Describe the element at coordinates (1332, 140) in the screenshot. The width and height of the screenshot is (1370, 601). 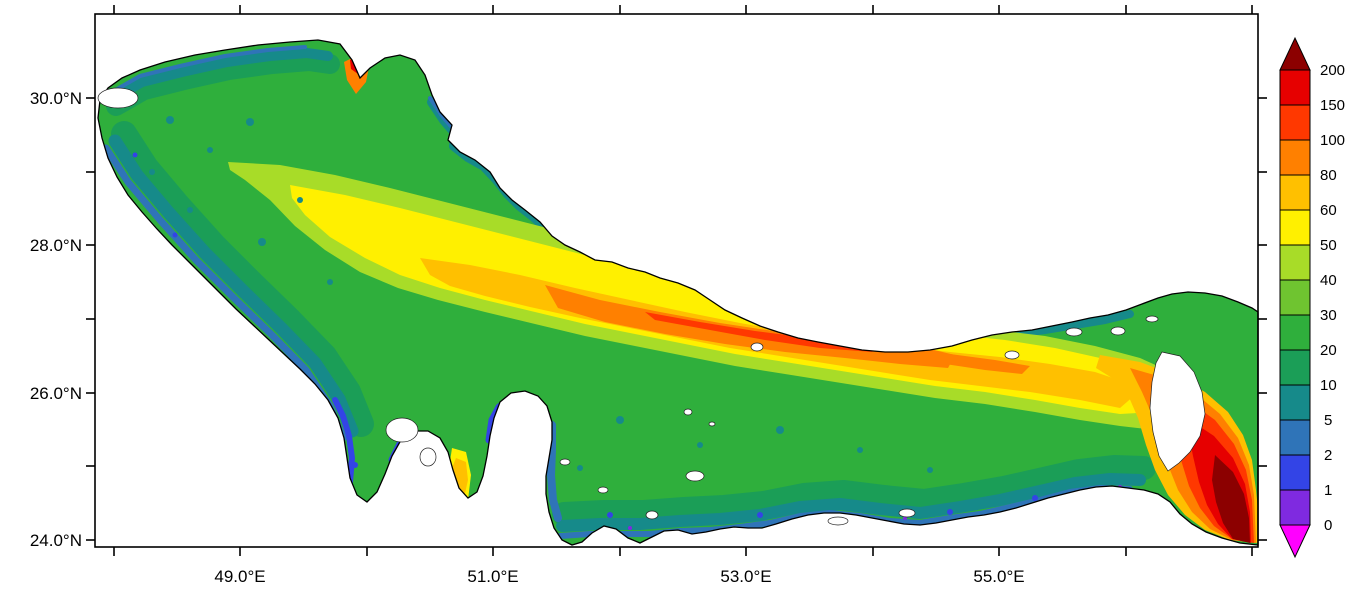
I see `colorbar-tick-label: 100` at that location.